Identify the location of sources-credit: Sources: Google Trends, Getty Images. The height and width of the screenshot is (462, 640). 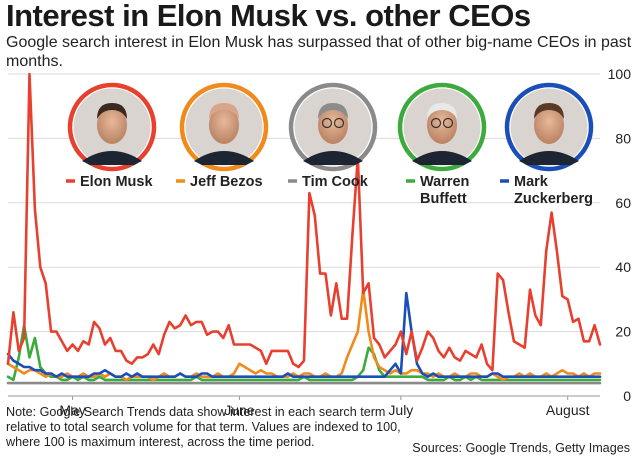
(521, 448).